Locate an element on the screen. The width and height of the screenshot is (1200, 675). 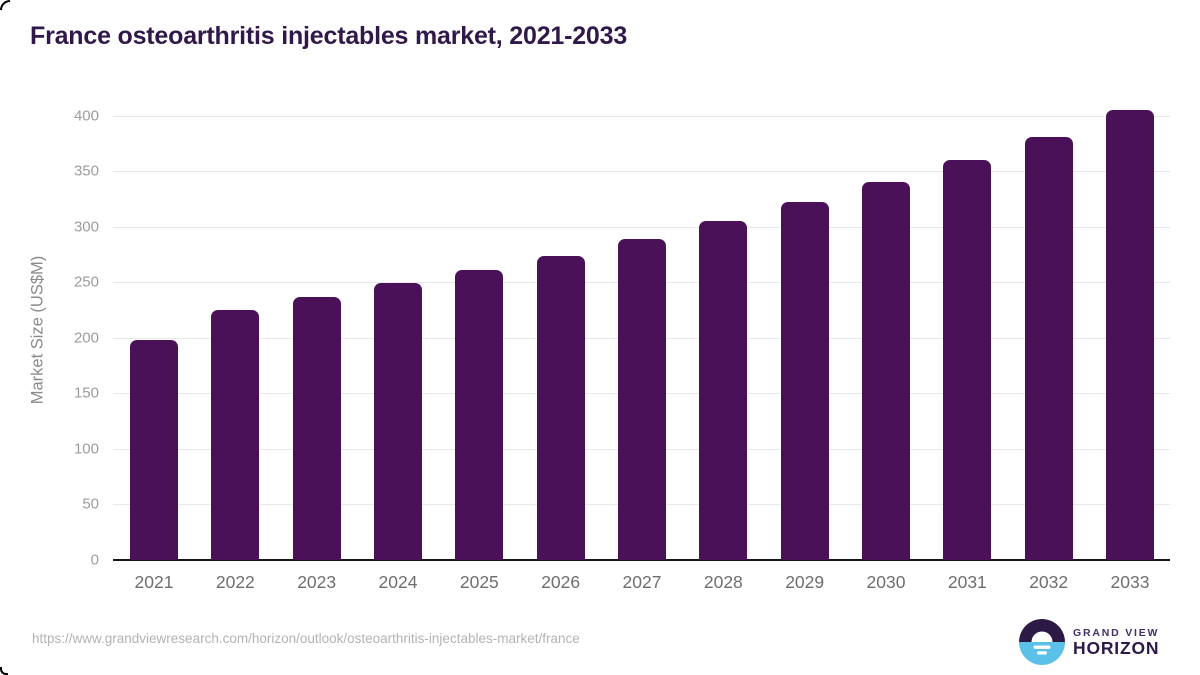
y-tick-250: 250 is located at coordinates (86, 282).